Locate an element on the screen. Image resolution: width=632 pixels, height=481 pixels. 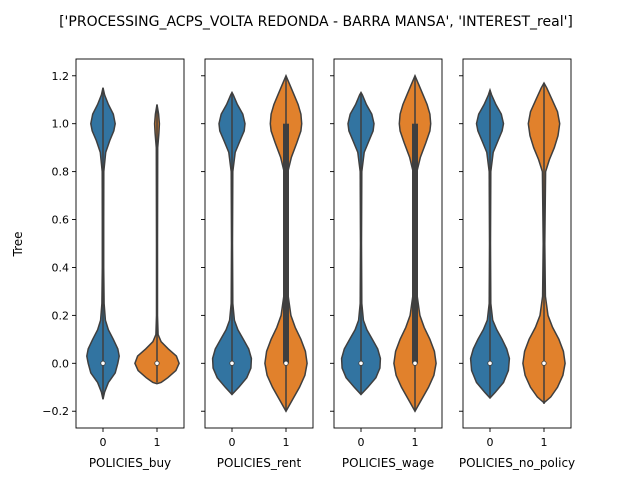
x-axis-label: POLICIES_buy is located at coordinates (130, 463).